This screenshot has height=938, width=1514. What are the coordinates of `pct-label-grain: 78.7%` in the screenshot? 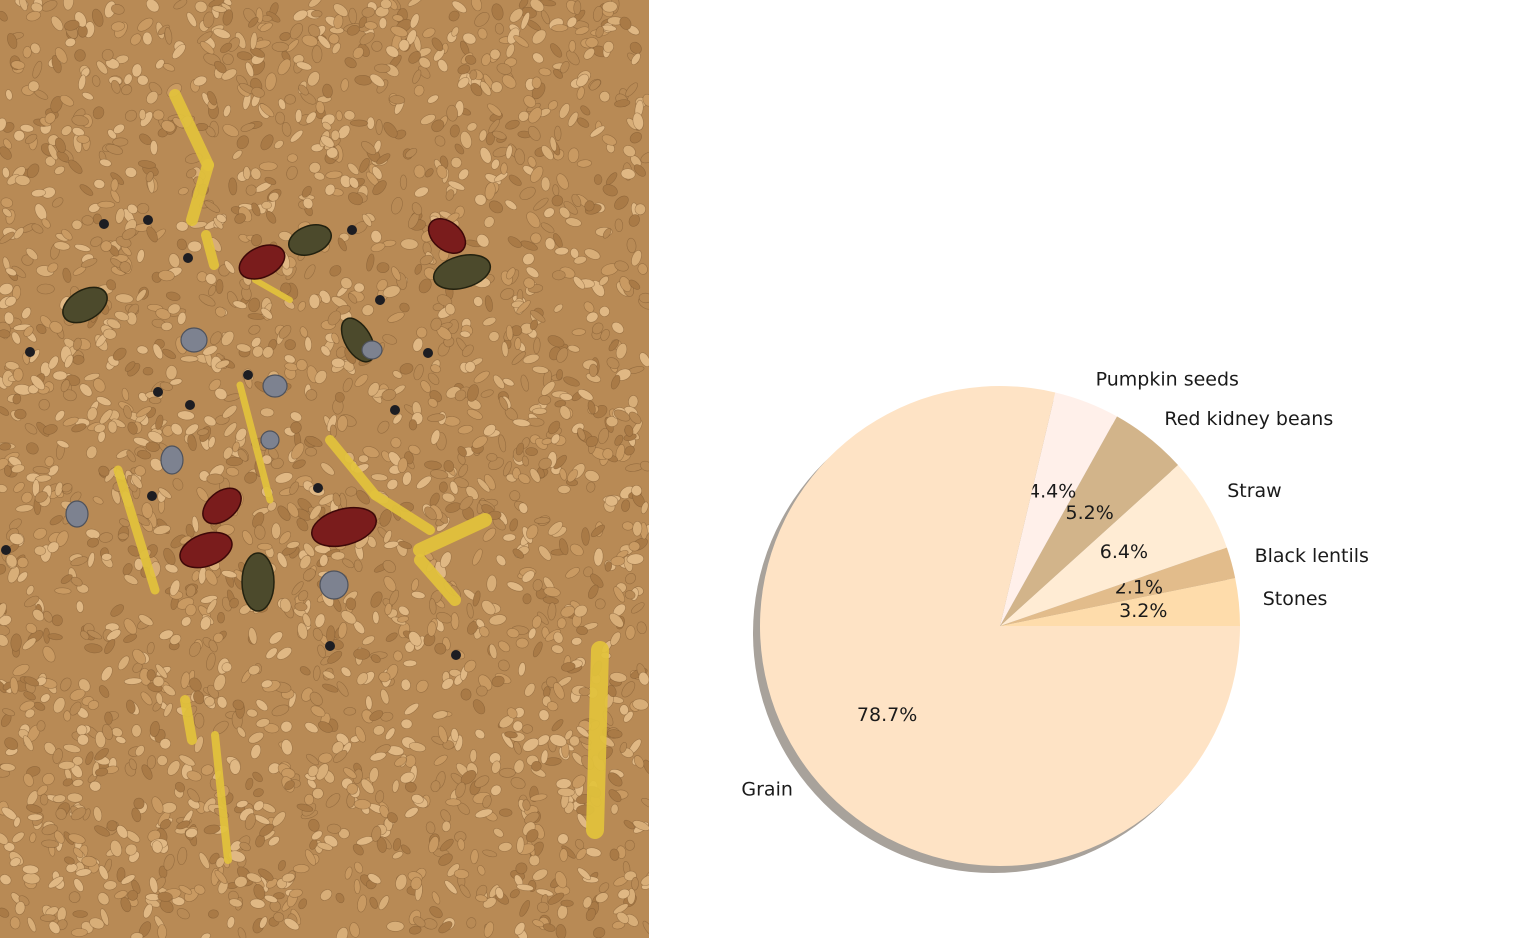 It's located at (887, 715).